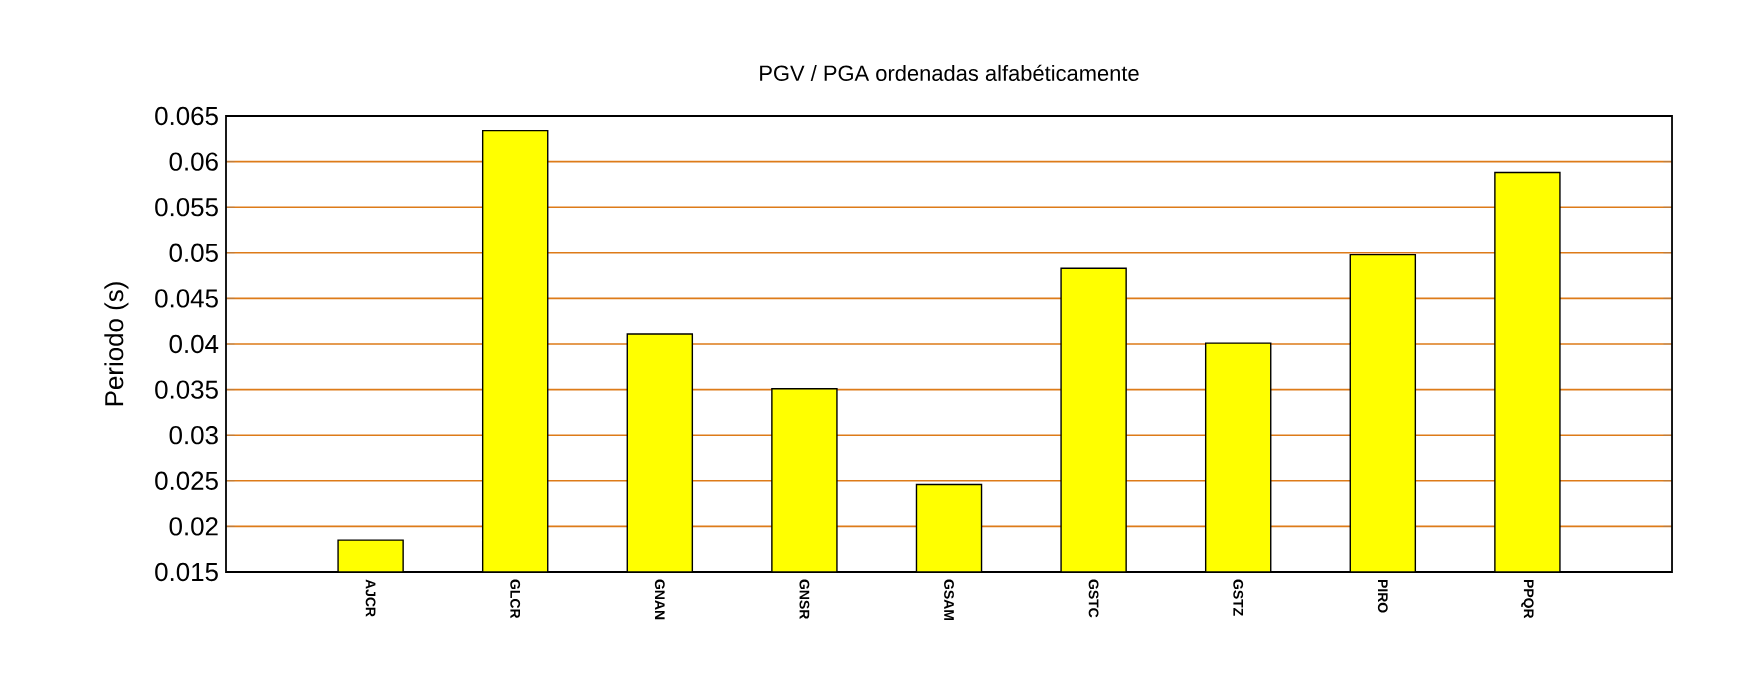  I want to click on y-tick-label: 0.055, so click(186, 207).